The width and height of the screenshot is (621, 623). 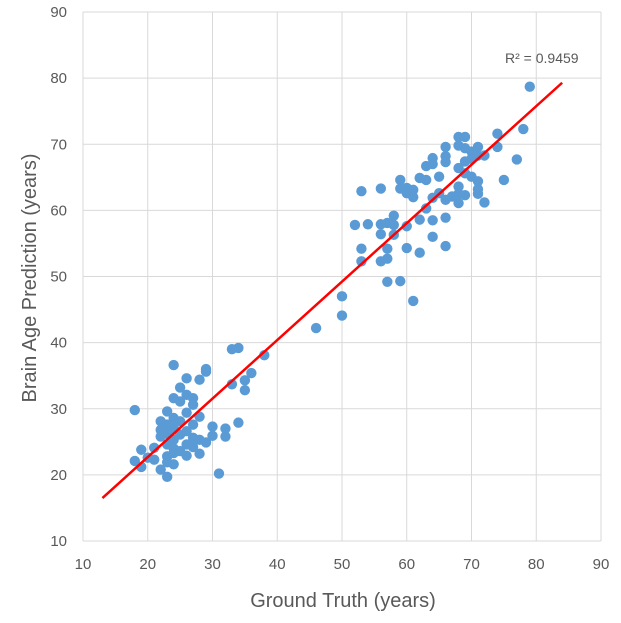 I want to click on x-tick-label: 30, so click(x=212, y=564).